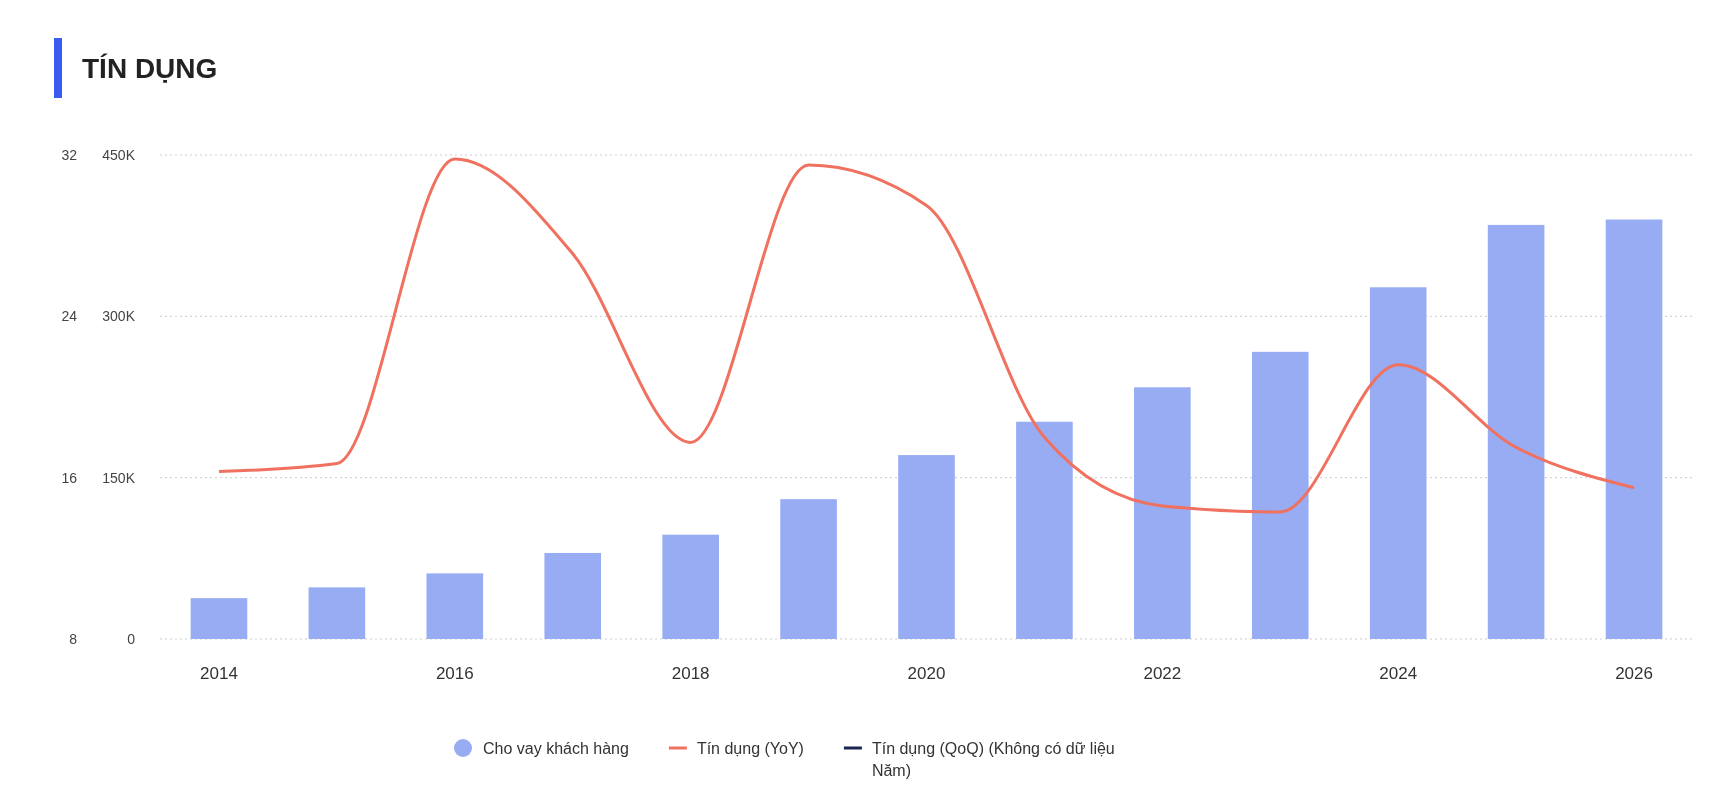  I want to click on chart-title: TÍN DỤNG, so click(150, 68).